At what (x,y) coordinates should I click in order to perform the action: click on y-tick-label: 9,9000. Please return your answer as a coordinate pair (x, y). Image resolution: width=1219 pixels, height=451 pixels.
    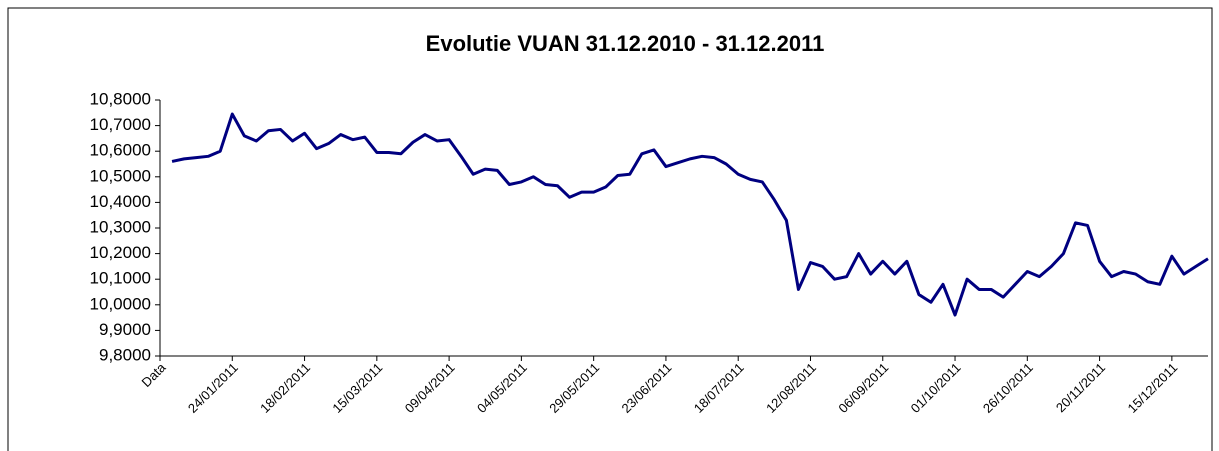
    Looking at the image, I should click on (125, 329).